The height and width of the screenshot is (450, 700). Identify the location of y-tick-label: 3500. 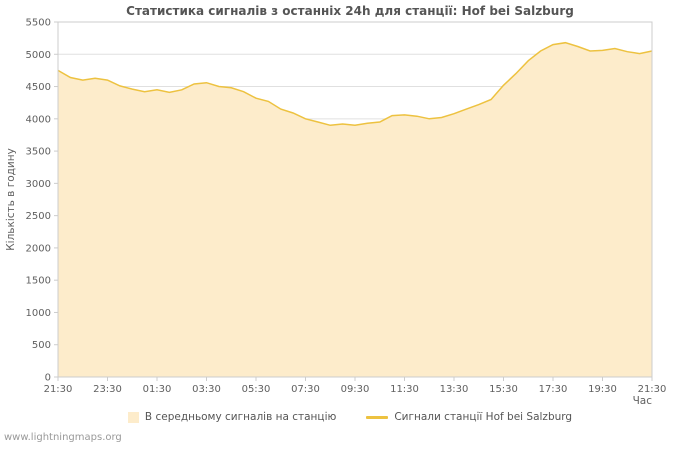
(38, 152).